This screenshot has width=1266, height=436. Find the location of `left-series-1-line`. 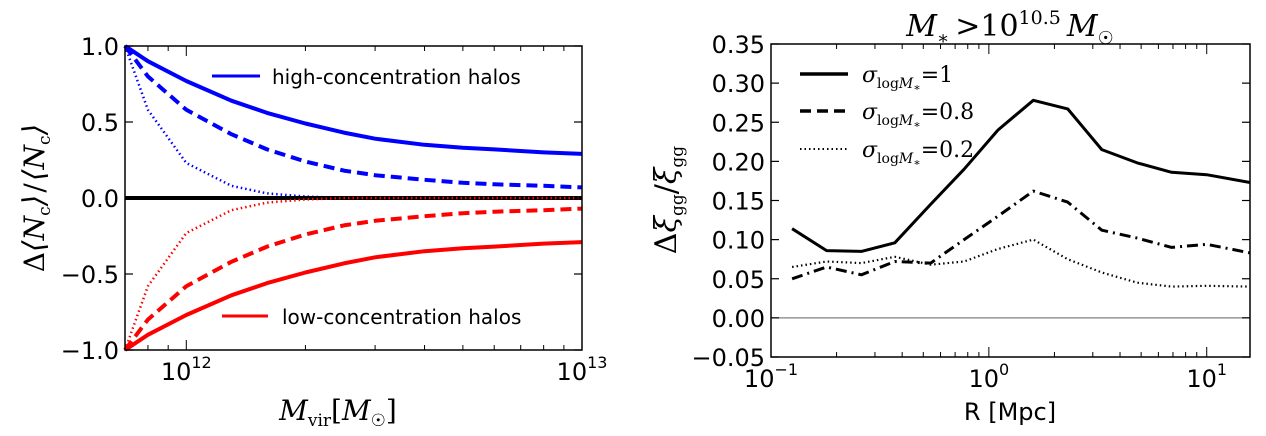

left-series-1-line is located at coordinates (353, 117).